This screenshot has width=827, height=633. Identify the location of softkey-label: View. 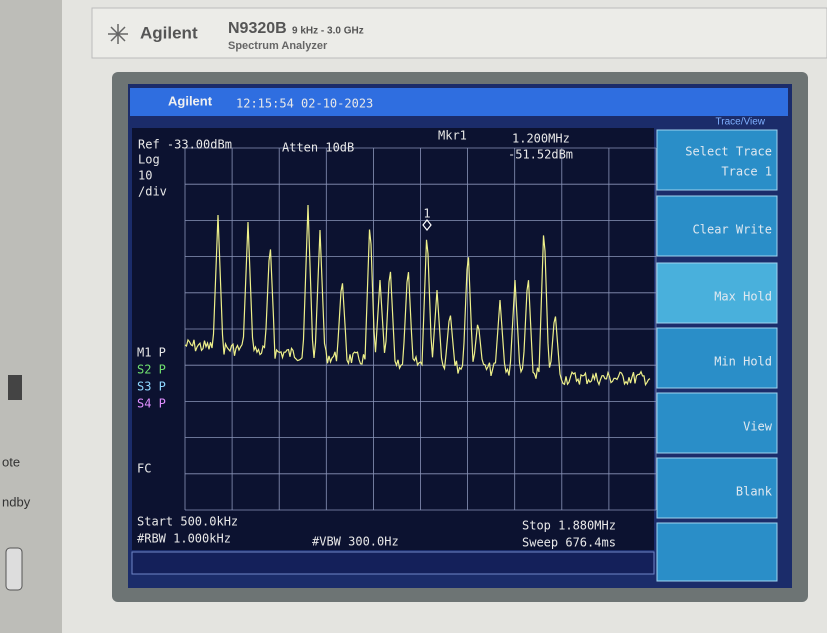
(758, 427).